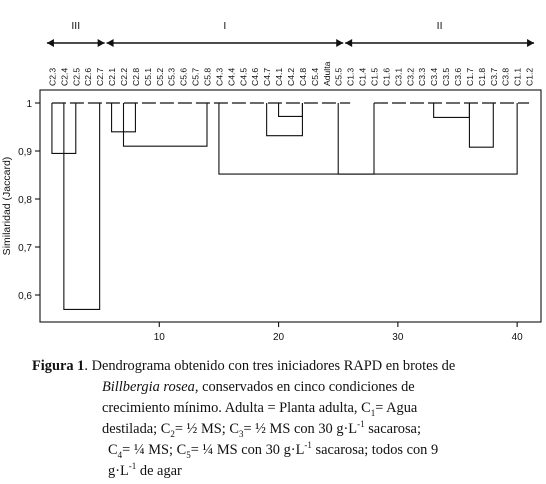  Describe the element at coordinates (25, 152) in the screenshot. I see `y-tick-label: 0,9` at that location.